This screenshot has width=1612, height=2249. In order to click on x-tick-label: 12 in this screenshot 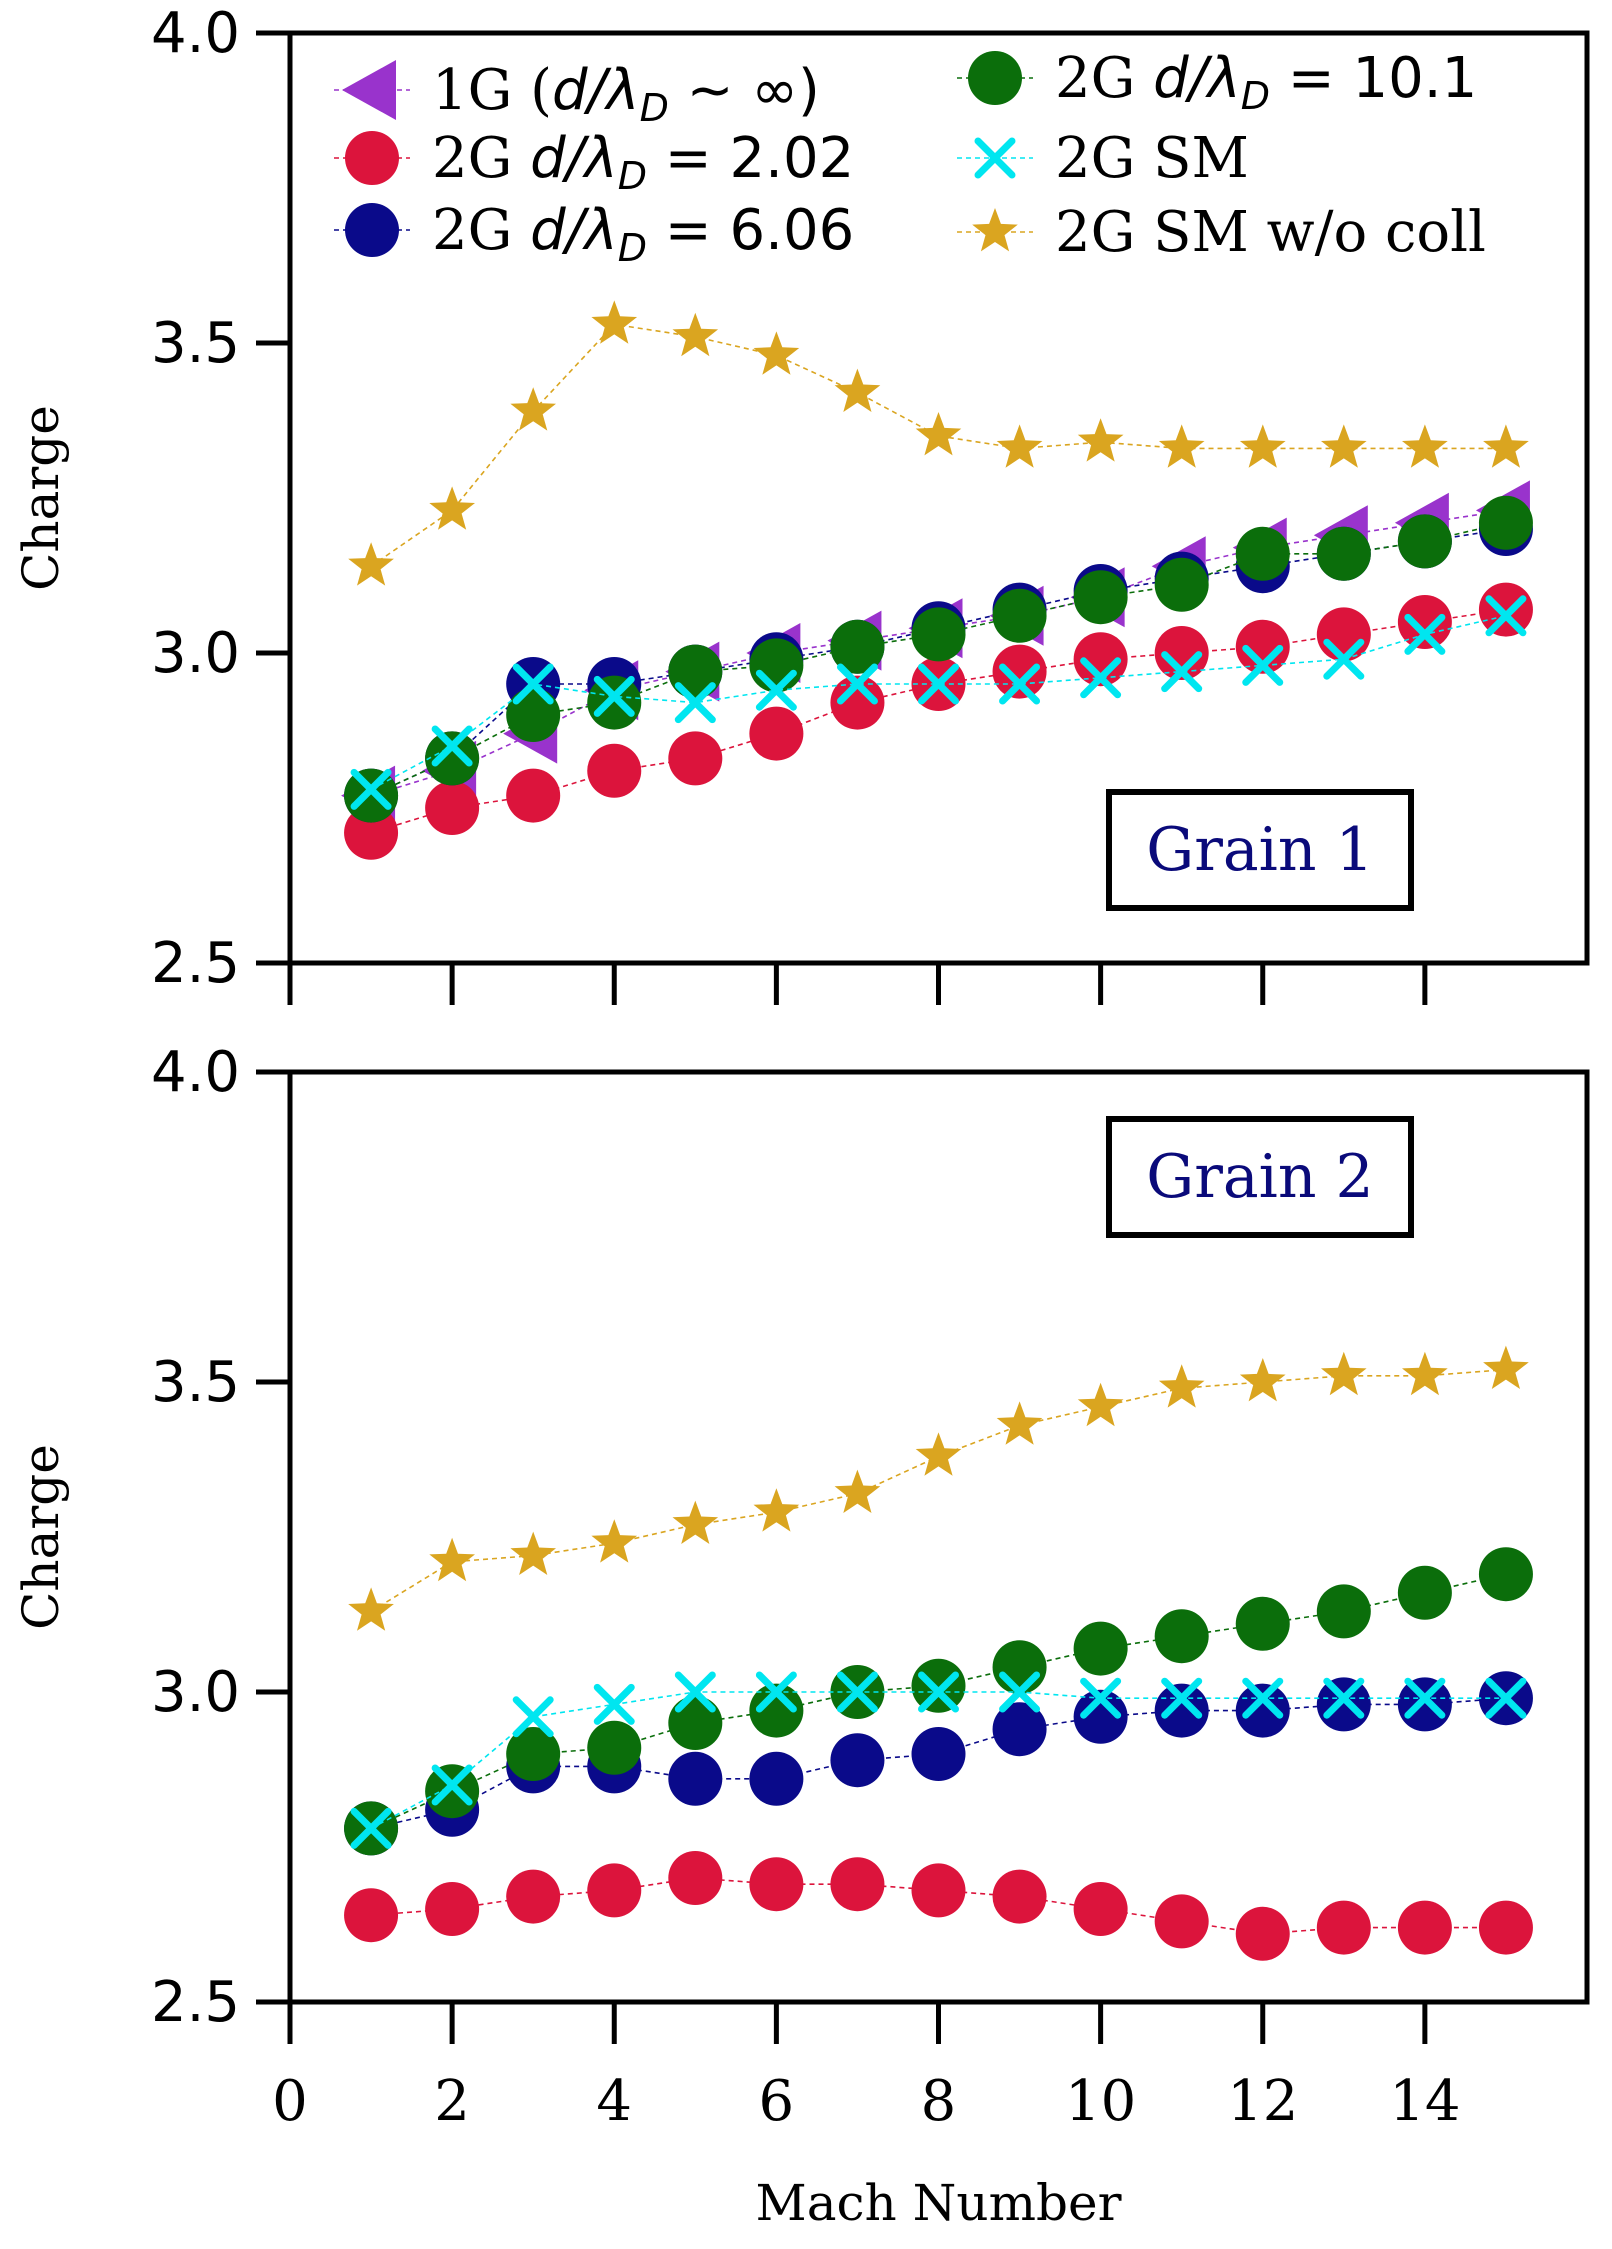, I will do `click(1262, 2101)`.